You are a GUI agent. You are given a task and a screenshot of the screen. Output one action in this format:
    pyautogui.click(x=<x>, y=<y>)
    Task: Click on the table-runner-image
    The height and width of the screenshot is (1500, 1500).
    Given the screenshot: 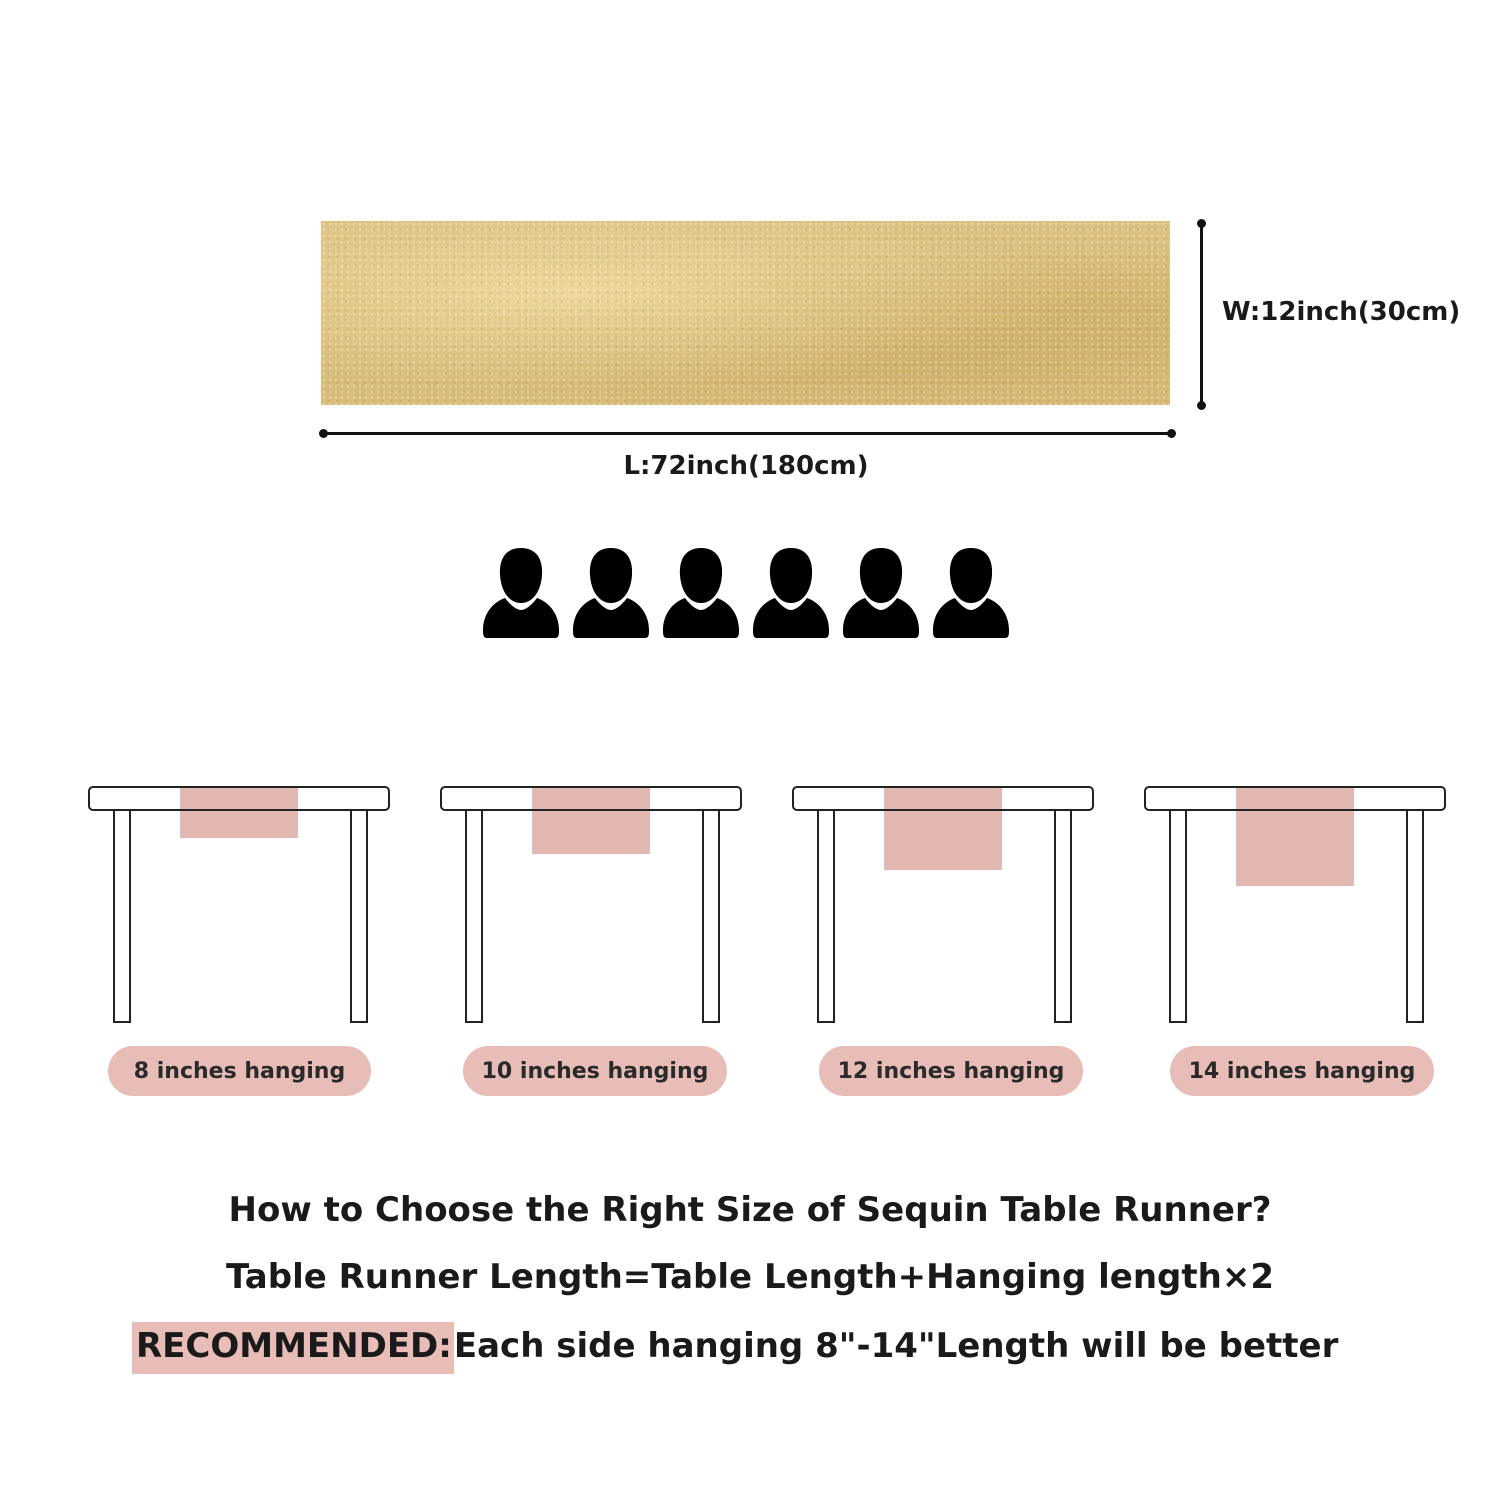 What is the action you would take?
    pyautogui.click(x=745, y=313)
    